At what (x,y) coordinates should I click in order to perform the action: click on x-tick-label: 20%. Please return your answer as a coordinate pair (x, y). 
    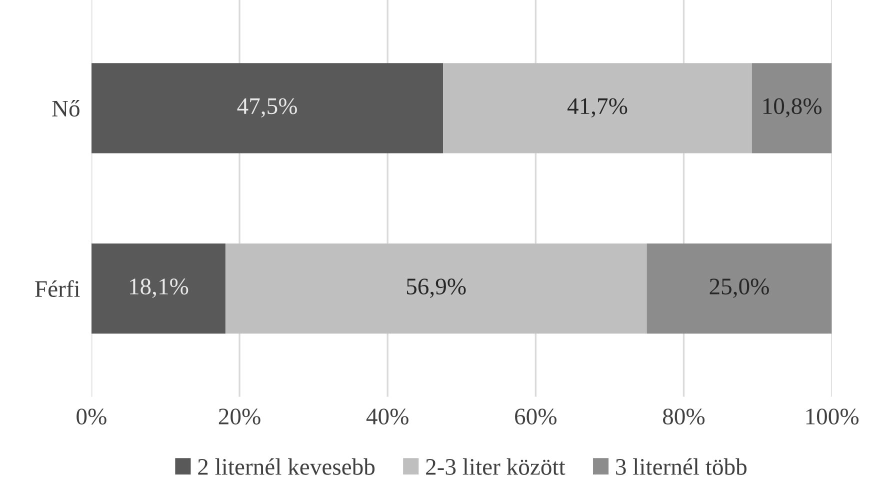
    Looking at the image, I should click on (239, 416).